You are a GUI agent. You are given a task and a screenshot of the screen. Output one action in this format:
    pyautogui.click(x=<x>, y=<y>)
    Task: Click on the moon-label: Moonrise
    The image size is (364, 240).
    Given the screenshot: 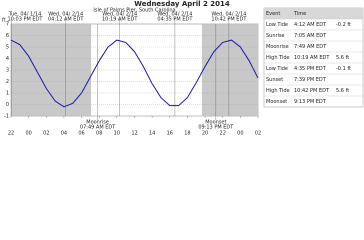 What is the action you would take?
    pyautogui.click(x=97, y=123)
    